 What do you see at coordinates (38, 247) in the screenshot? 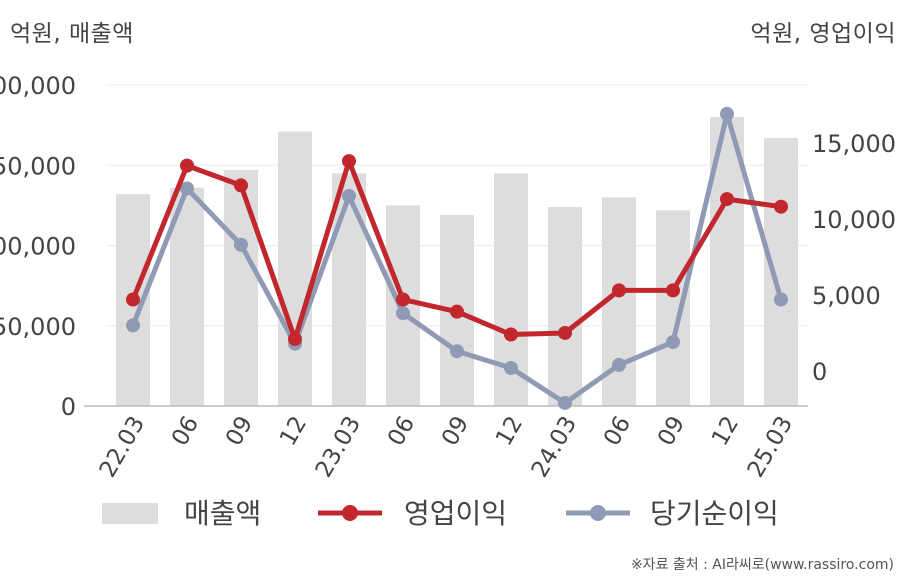
I see `left-tick-label: 100,000` at bounding box center [38, 247].